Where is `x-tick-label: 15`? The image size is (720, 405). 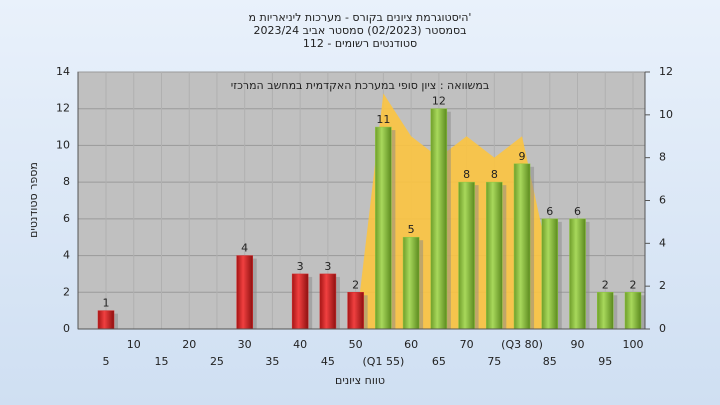
x-tick-label: 15 is located at coordinates (161, 361).